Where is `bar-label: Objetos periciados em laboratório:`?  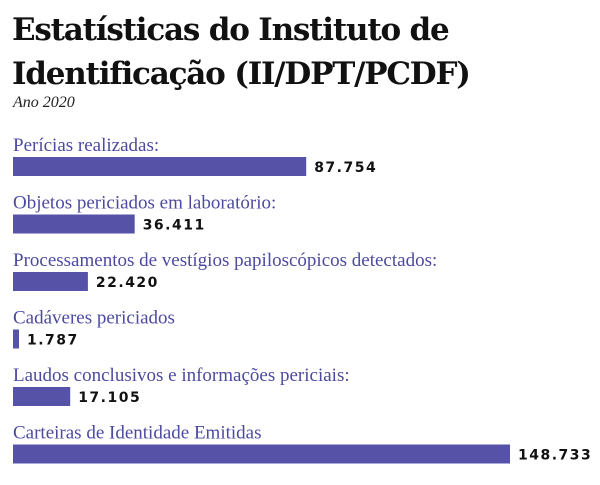
bar-label: Objetos periciados em laboratório: is located at coordinates (144, 203).